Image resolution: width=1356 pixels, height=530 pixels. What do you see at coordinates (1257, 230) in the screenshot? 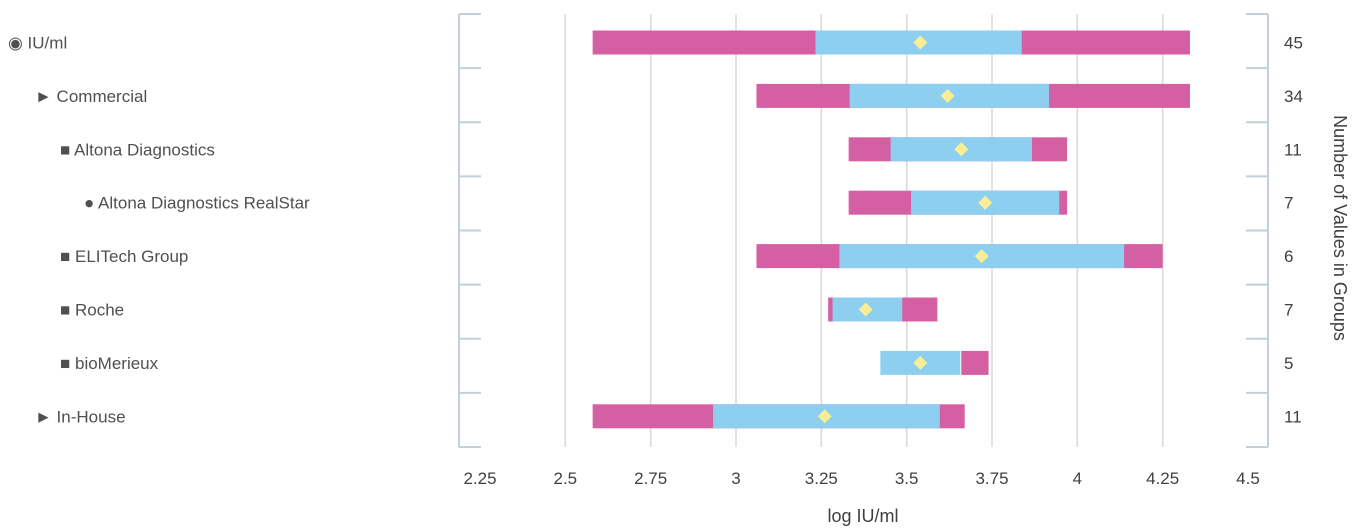
I see `right-axis` at bounding box center [1257, 230].